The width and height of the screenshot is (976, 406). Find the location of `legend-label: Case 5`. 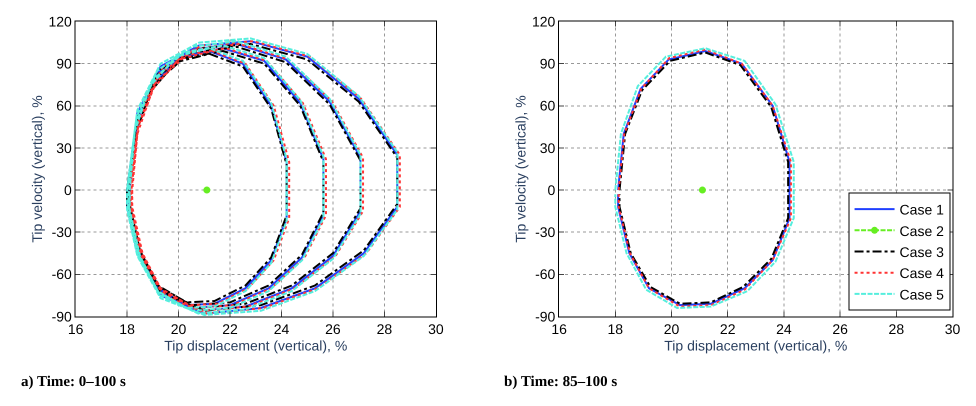

legend-label: Case 5 is located at coordinates (922, 294).